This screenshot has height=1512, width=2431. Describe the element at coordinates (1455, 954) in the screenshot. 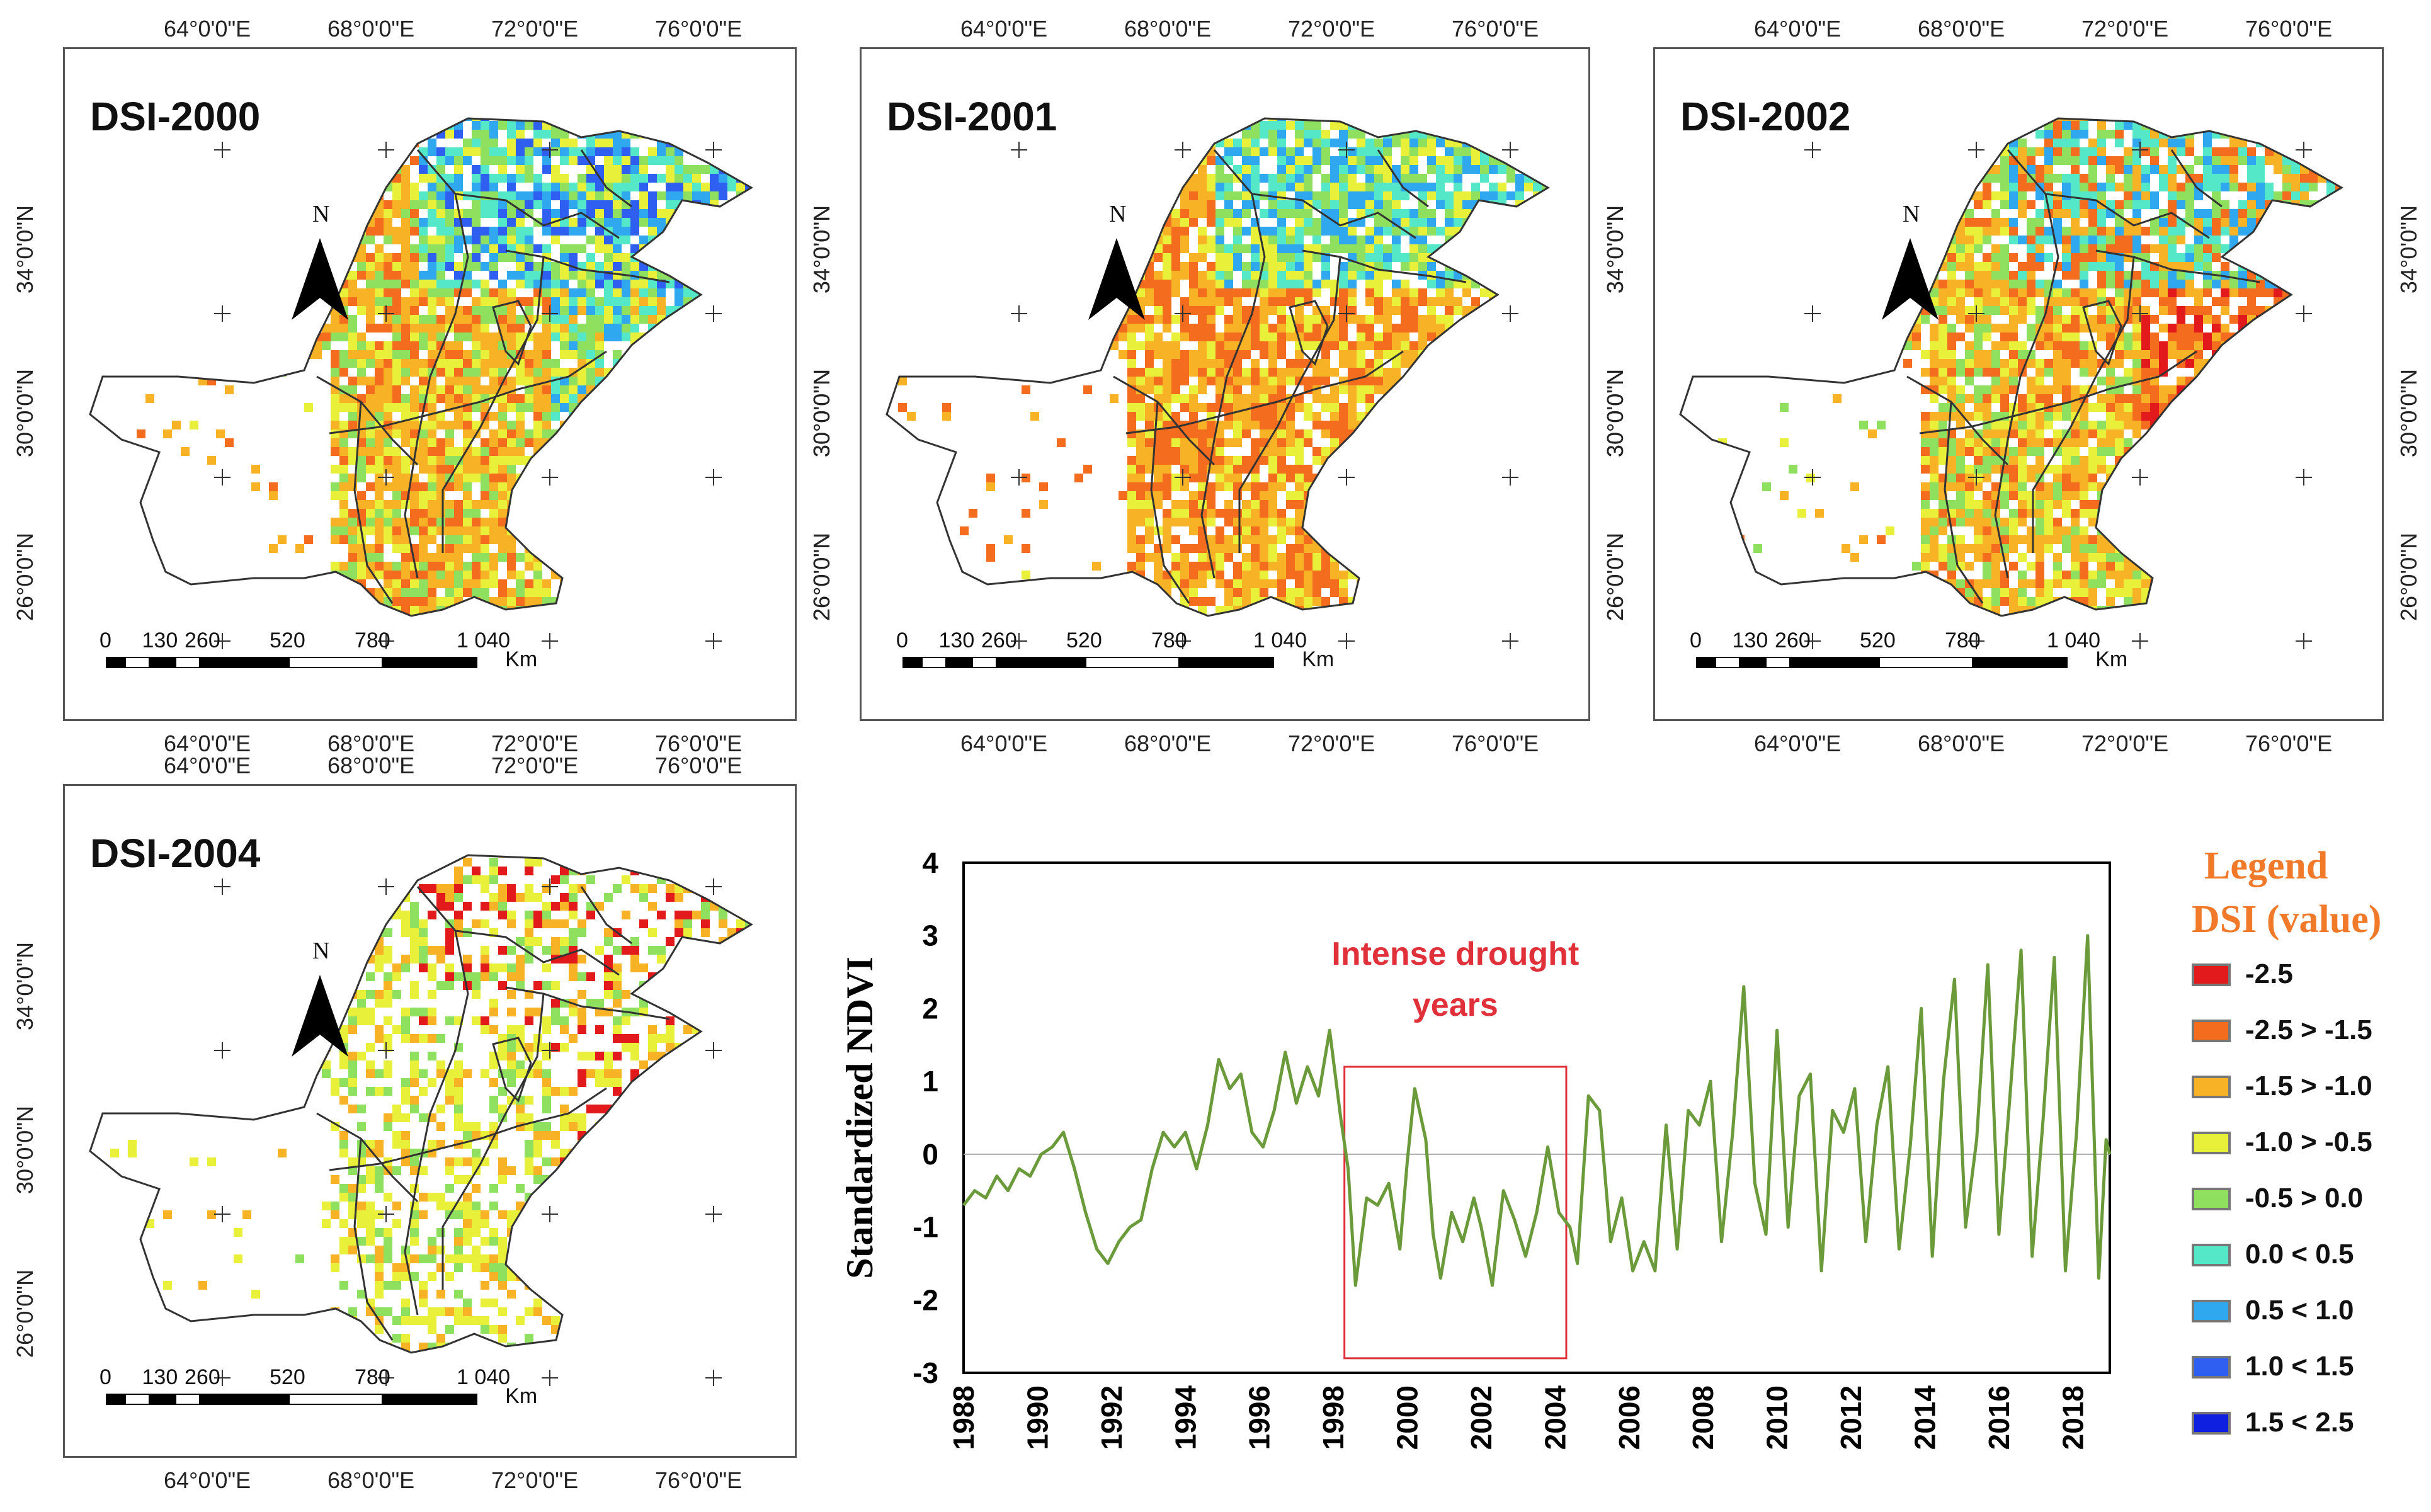

I see `annotation-text: Intense drought` at that location.